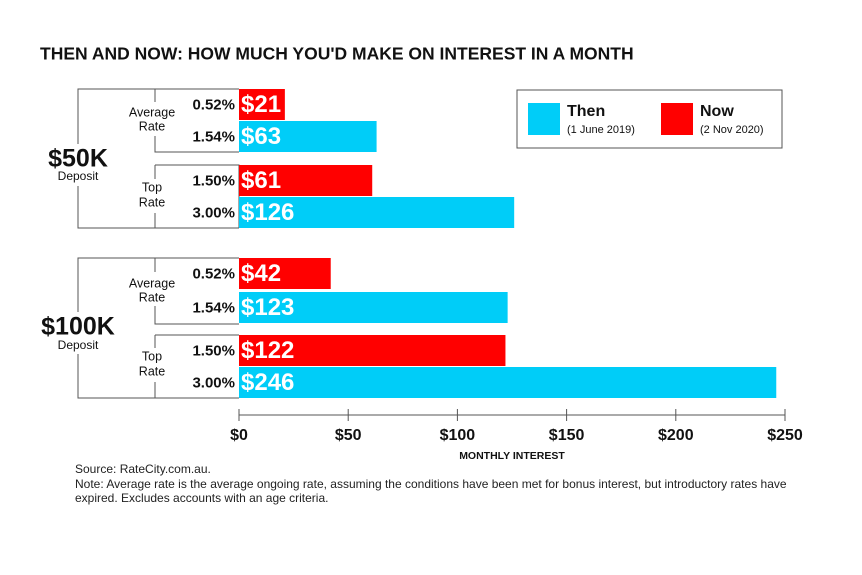  I want to click on legend-box, so click(649, 119).